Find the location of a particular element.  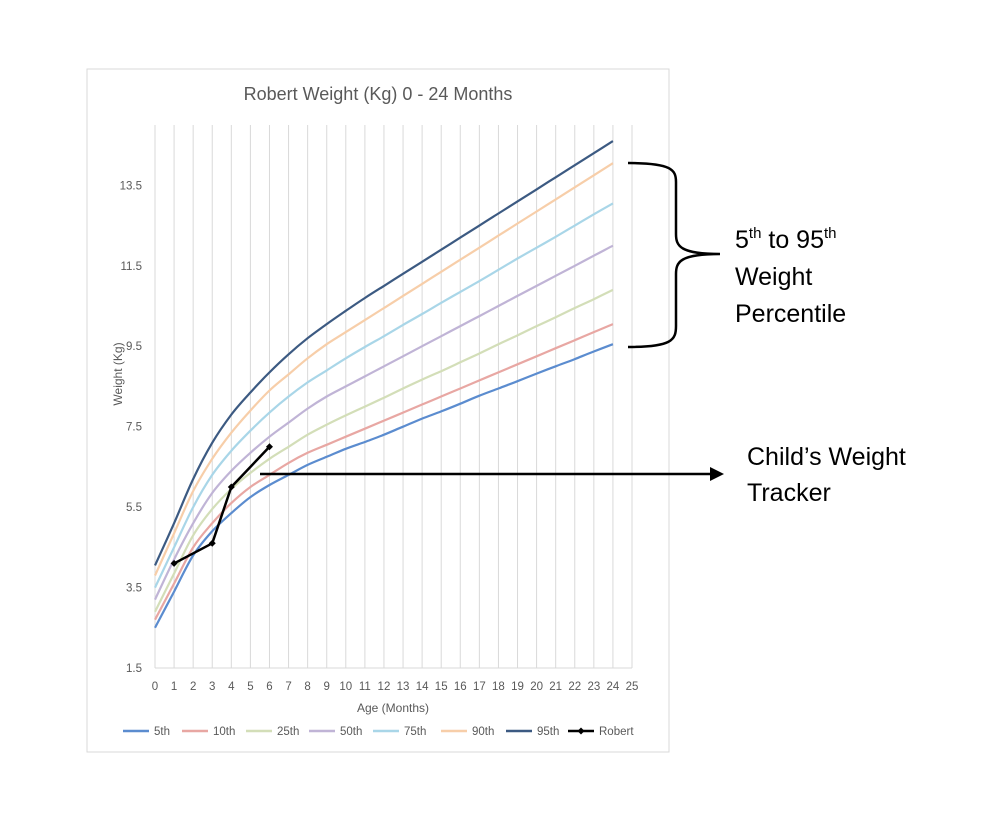

x-tick-label-4: 4 is located at coordinates (231, 687).